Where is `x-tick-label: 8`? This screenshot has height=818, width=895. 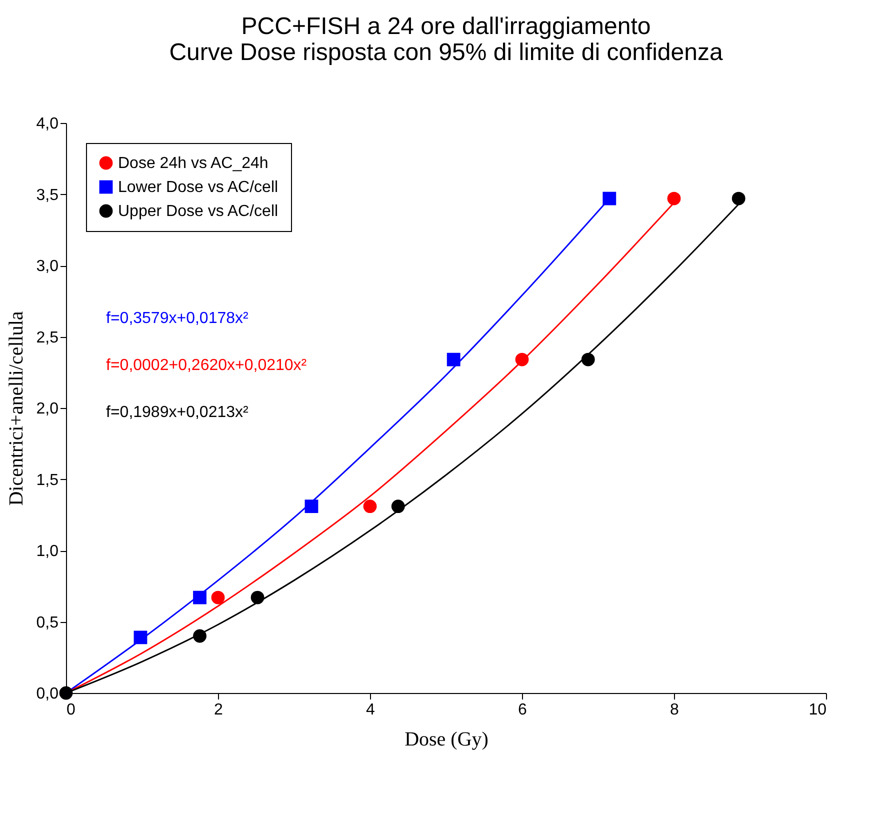 x-tick-label: 8 is located at coordinates (675, 710).